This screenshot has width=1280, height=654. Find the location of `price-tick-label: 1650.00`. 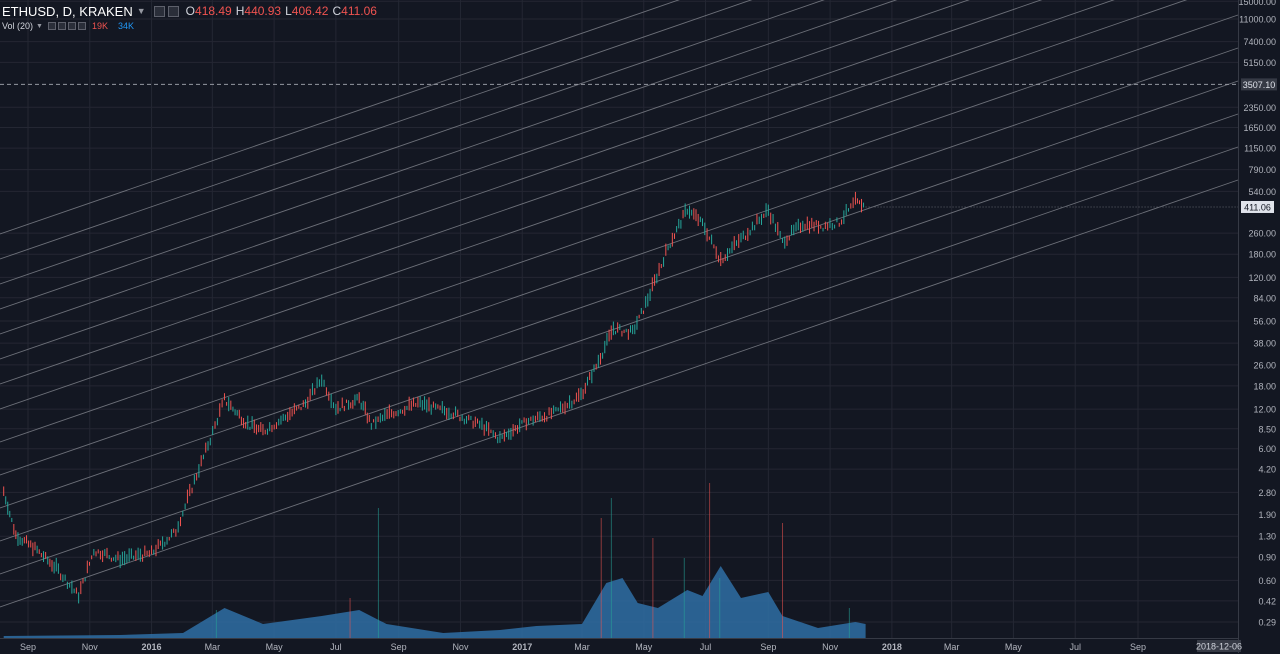

price-tick-label: 1650.00 is located at coordinates (1259, 128).